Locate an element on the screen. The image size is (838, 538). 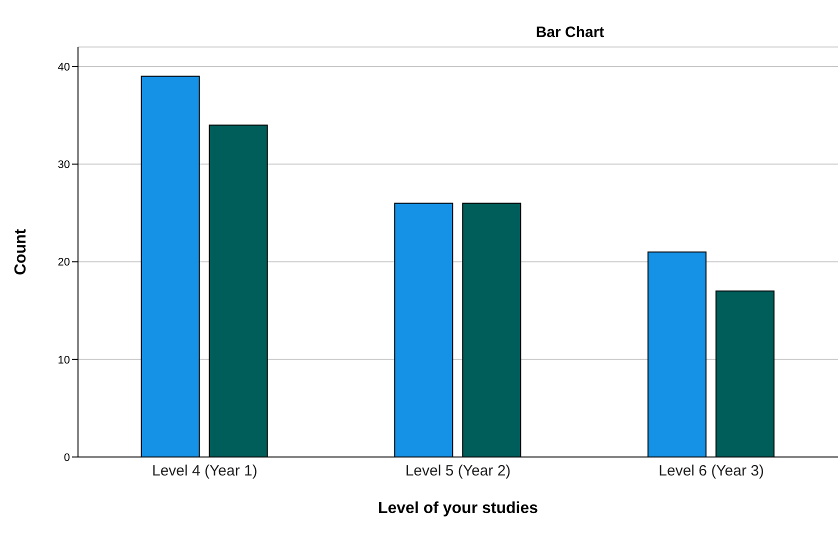
x-axis-title: Level of your studies is located at coordinates (458, 508).